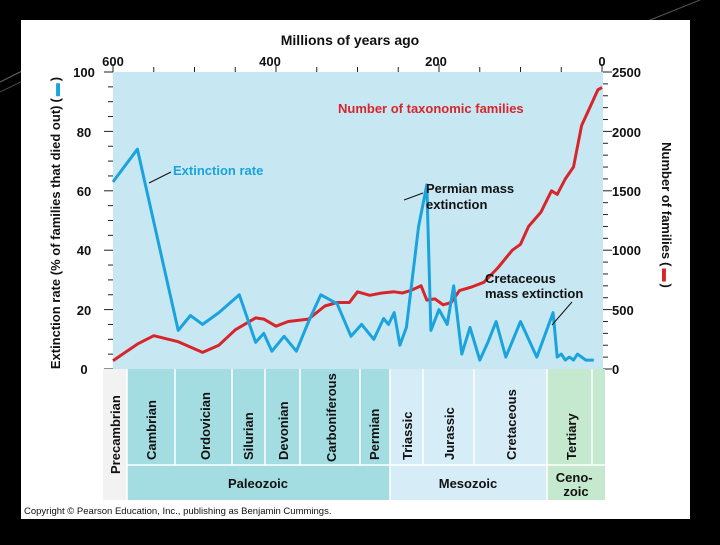 The image size is (720, 545). Describe the element at coordinates (615, 369) in the screenshot. I see `y2-tick-label: 0` at that location.